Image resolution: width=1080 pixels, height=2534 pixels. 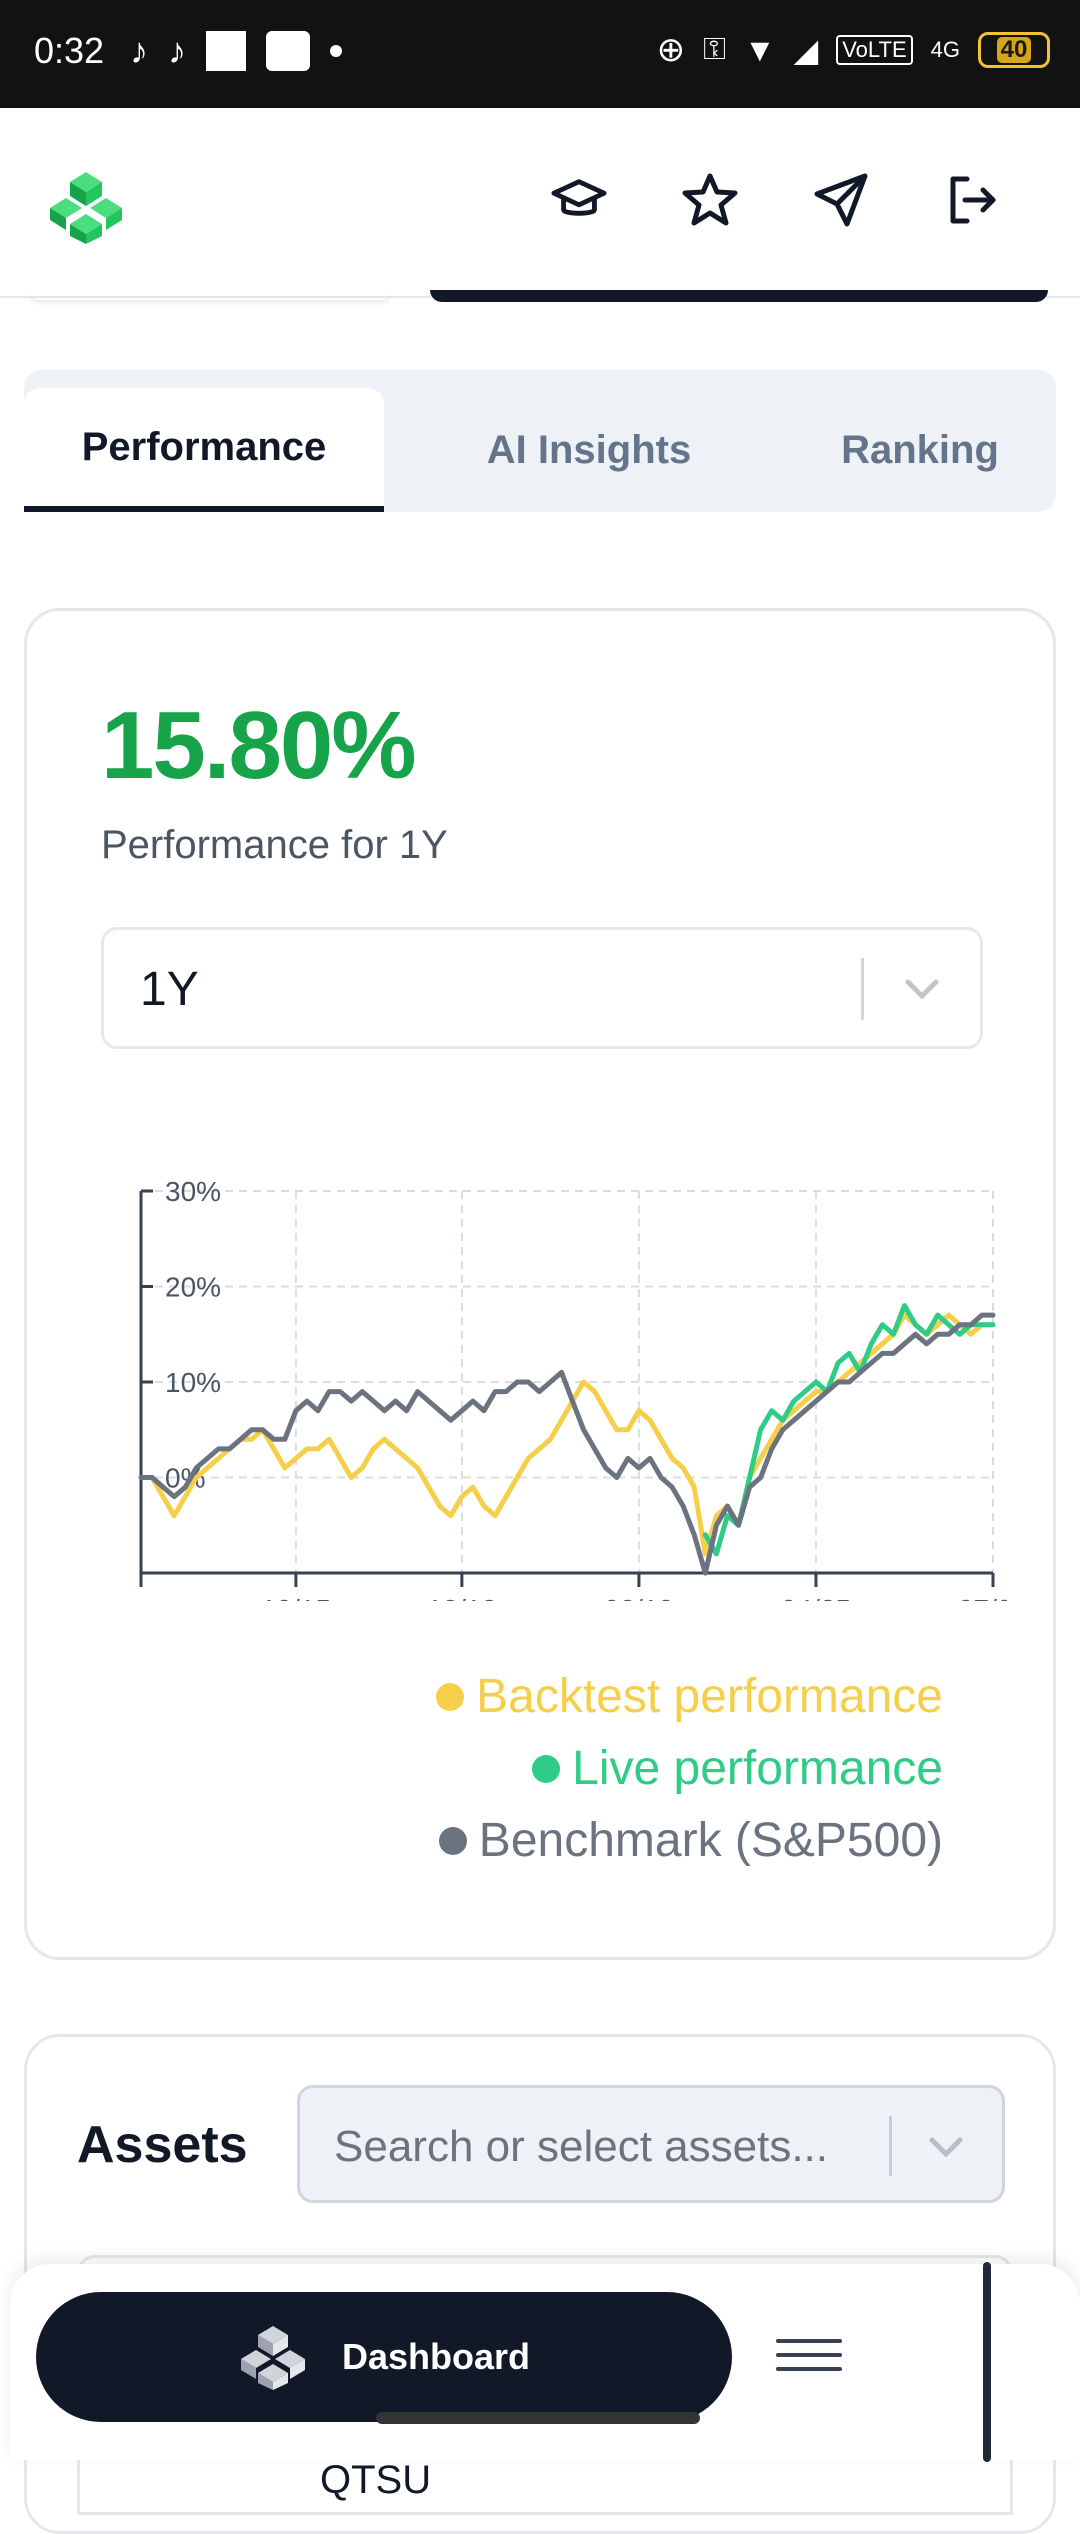 I want to click on data-saver-icon: ⊕, so click(x=671, y=50).